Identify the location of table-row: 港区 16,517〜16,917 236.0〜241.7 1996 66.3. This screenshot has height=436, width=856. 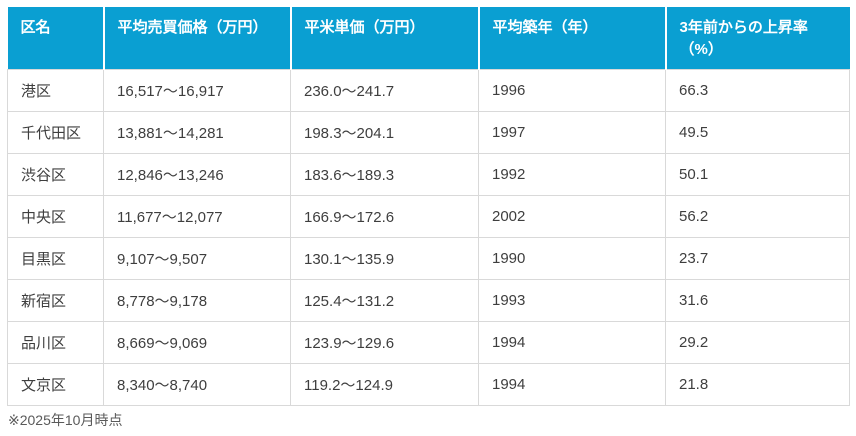
(428, 90).